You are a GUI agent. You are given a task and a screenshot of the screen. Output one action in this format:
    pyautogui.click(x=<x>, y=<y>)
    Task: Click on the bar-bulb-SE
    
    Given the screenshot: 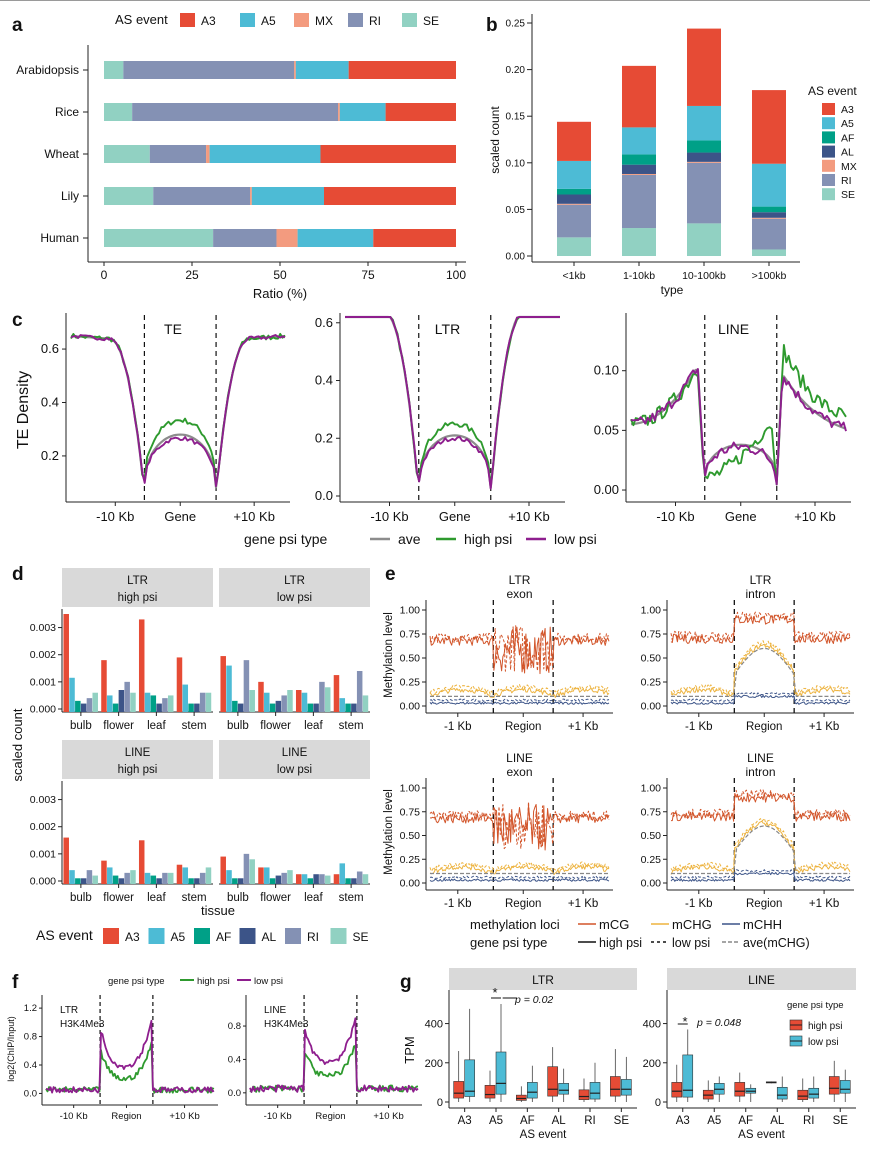 What is the action you would take?
    pyautogui.click(x=252, y=871)
    